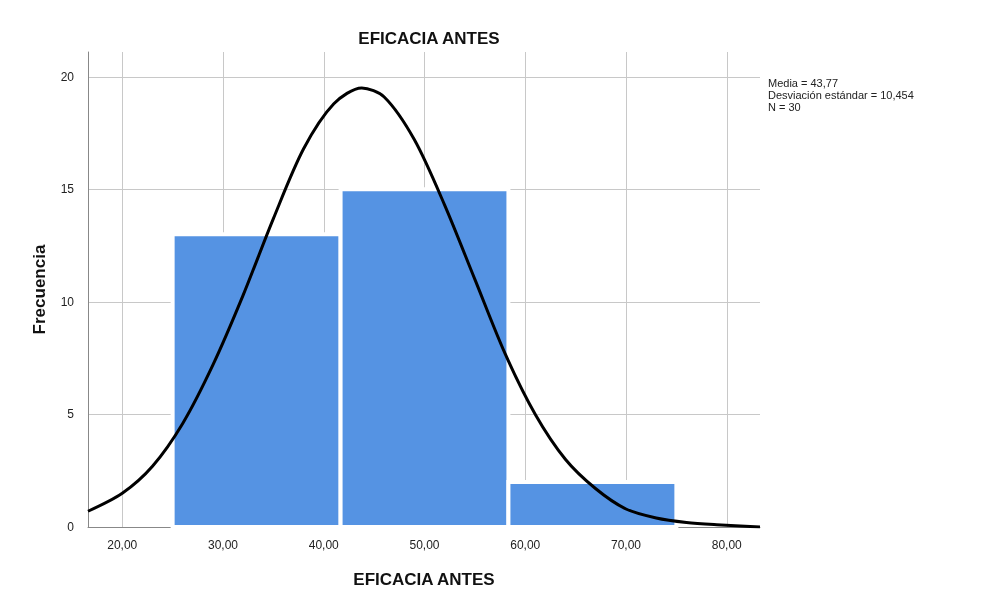 Image resolution: width=1005 pixels, height=600 pixels. Describe the element at coordinates (803, 82) in the screenshot. I see `text: Media = 43,77` at that location.